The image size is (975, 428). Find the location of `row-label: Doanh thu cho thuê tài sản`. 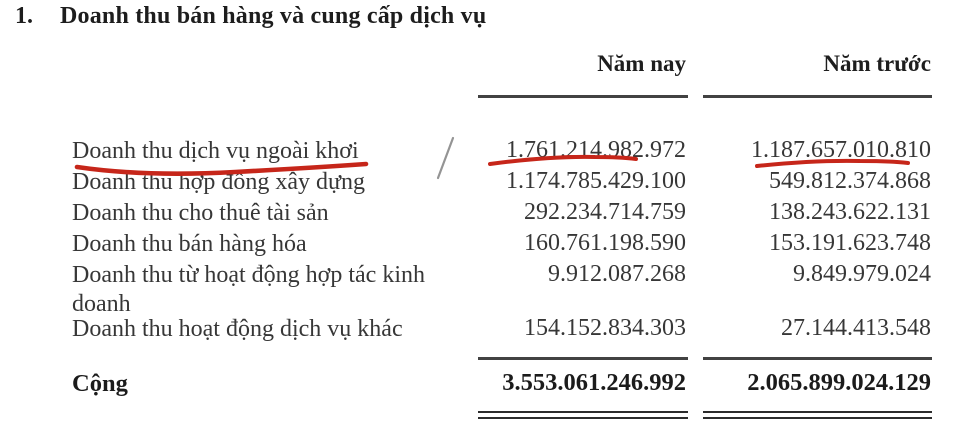

row-label: Doanh thu cho thuê tài sản is located at coordinates (200, 213).